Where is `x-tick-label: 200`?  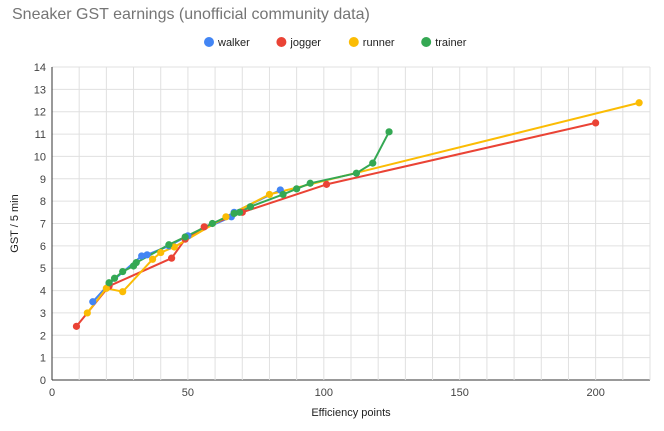
x-tick-label: 200 is located at coordinates (595, 393).